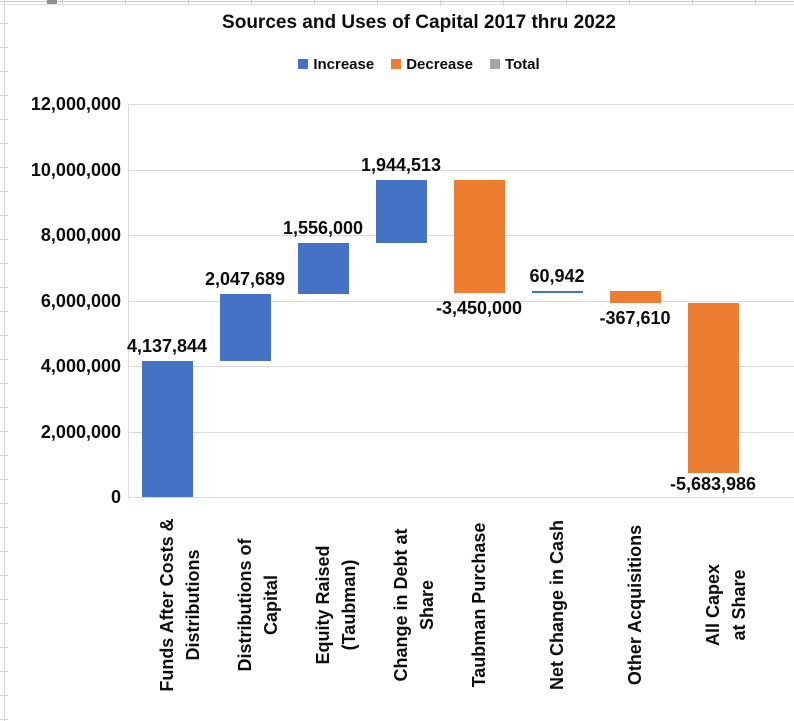  Describe the element at coordinates (726, 605) in the screenshot. I see `x-category-label: All Capex at Share` at that location.